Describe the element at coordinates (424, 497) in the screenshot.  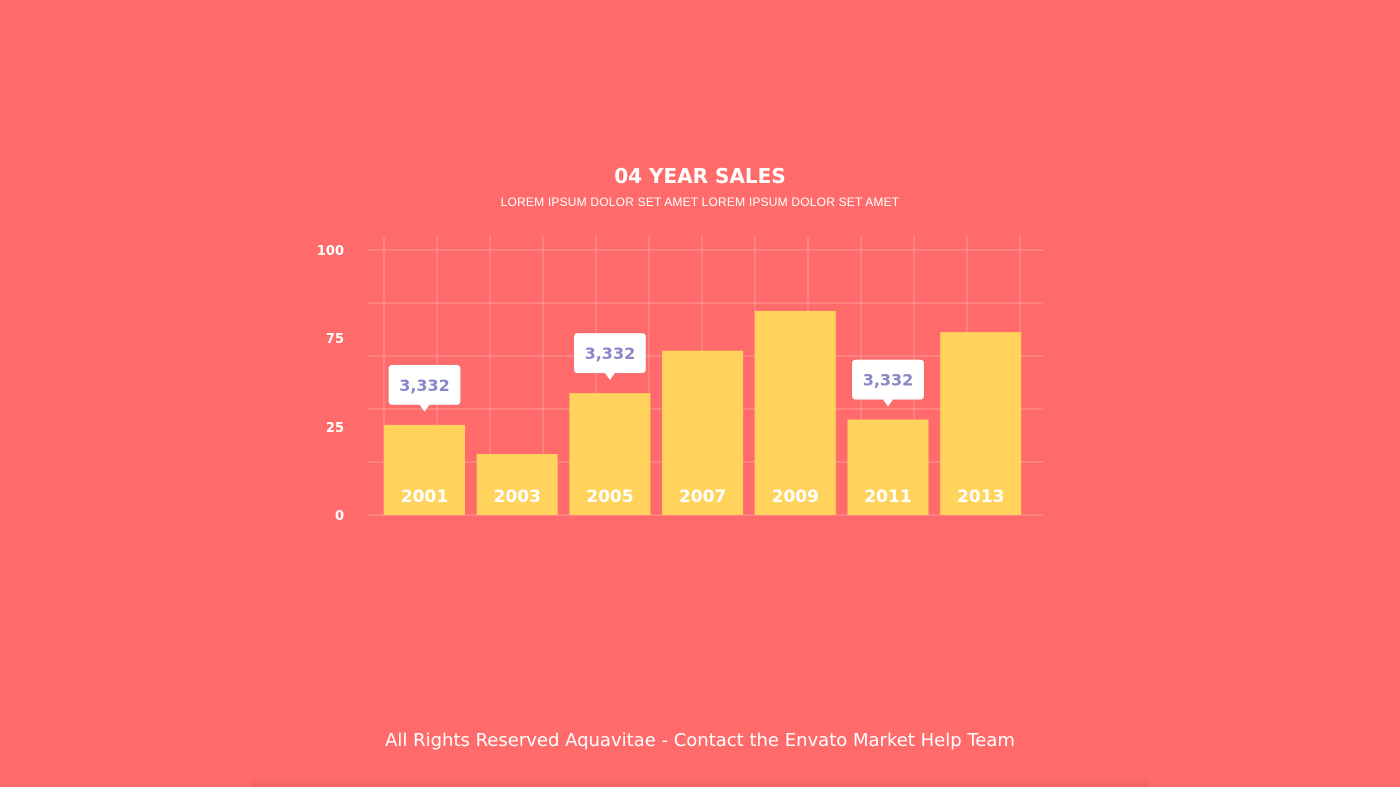
I see `bar-category-label: 2001` at that location.